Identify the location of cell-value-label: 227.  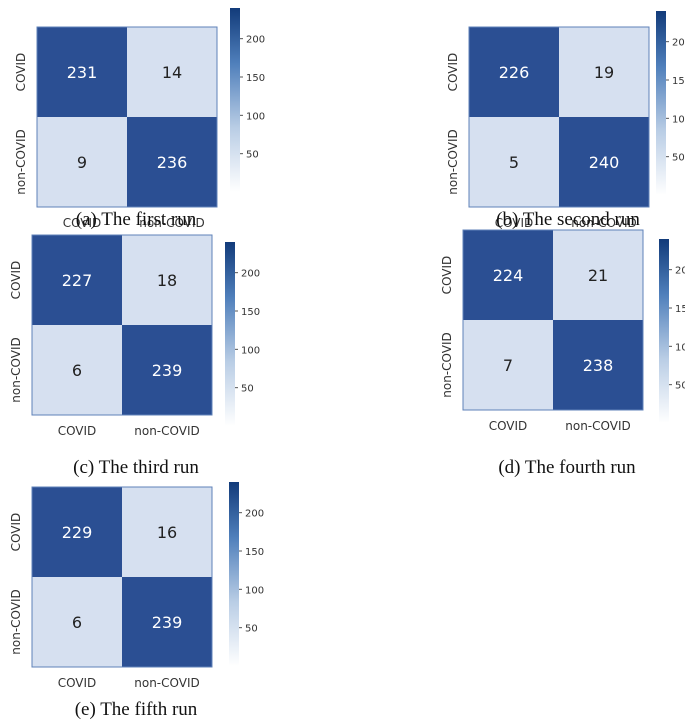
(77, 280).